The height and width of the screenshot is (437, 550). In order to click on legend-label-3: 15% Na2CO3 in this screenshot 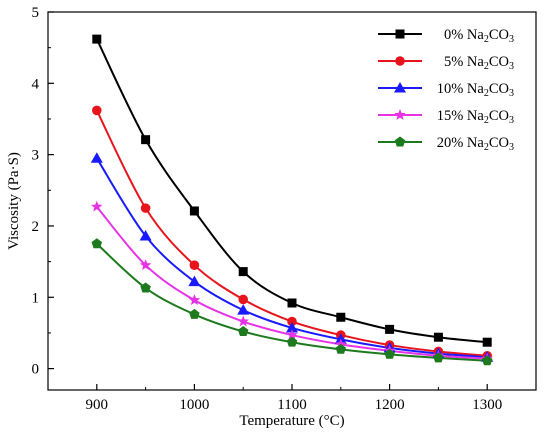, I will do `click(475, 117)`.